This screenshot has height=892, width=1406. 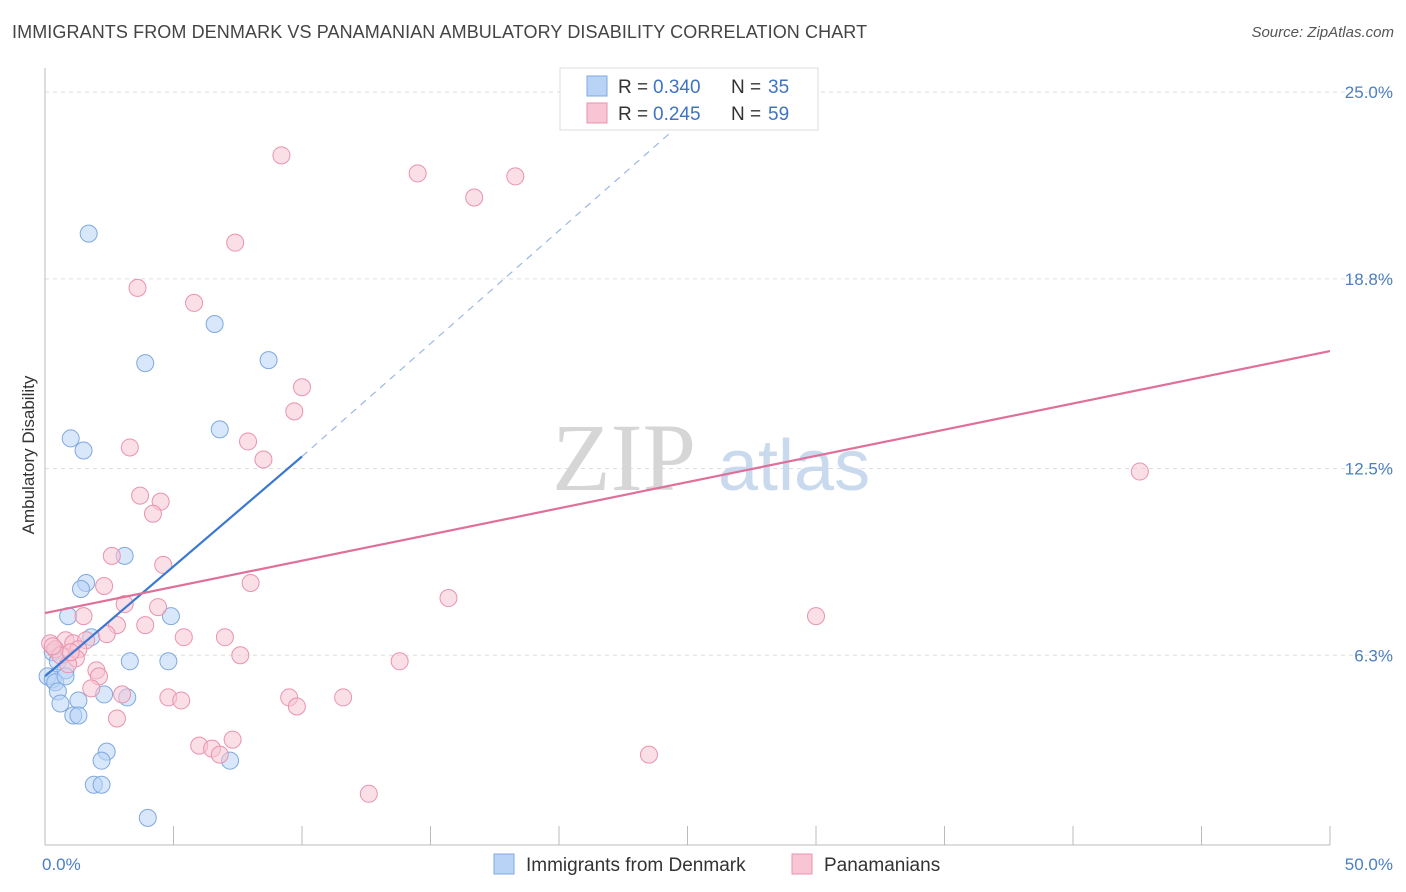 I want to click on legend-r-value-pink: 0.245, so click(x=677, y=114).